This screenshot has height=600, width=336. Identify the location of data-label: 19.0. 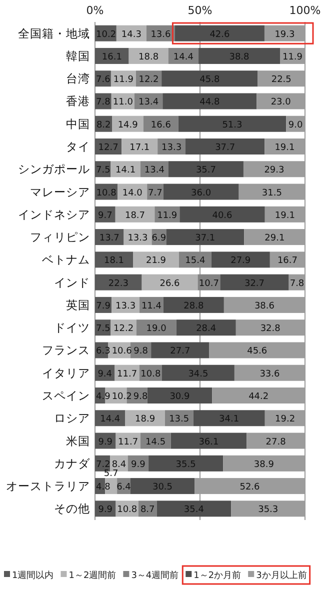
(156, 329).